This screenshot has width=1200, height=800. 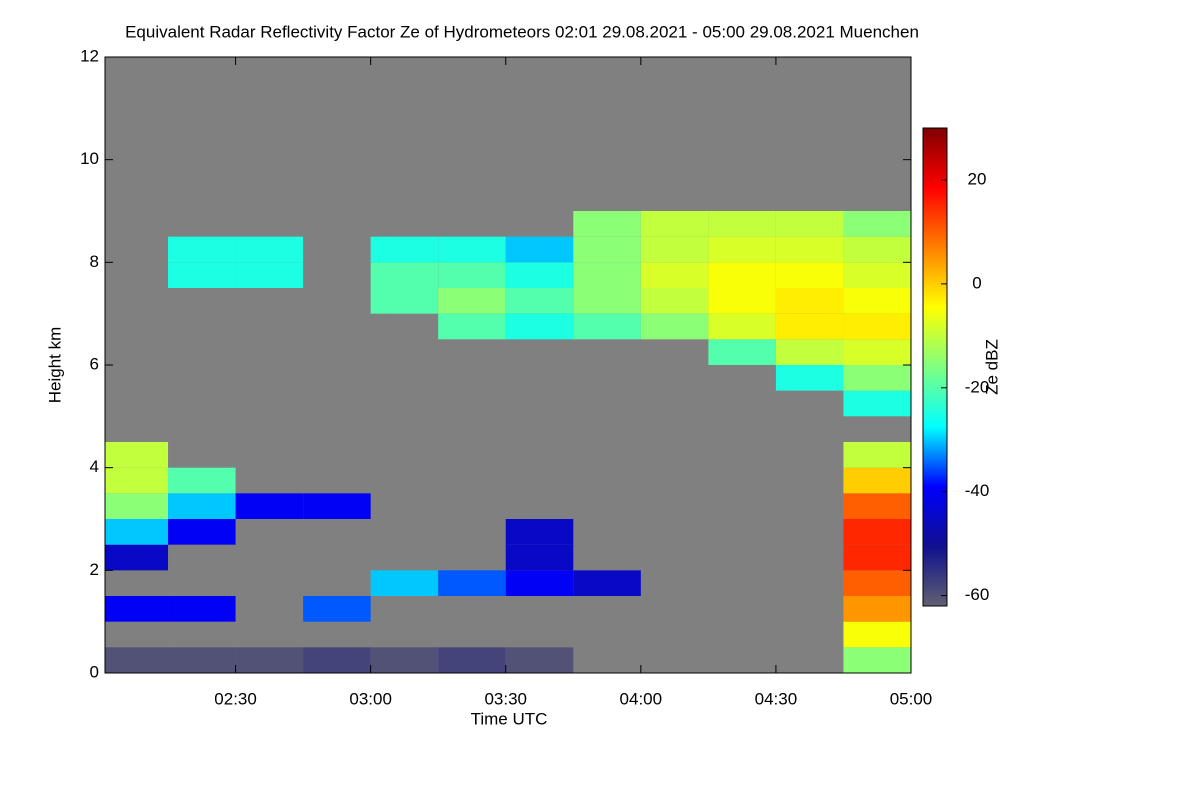 What do you see at coordinates (54, 365) in the screenshot?
I see `y-axis-label: Height km` at bounding box center [54, 365].